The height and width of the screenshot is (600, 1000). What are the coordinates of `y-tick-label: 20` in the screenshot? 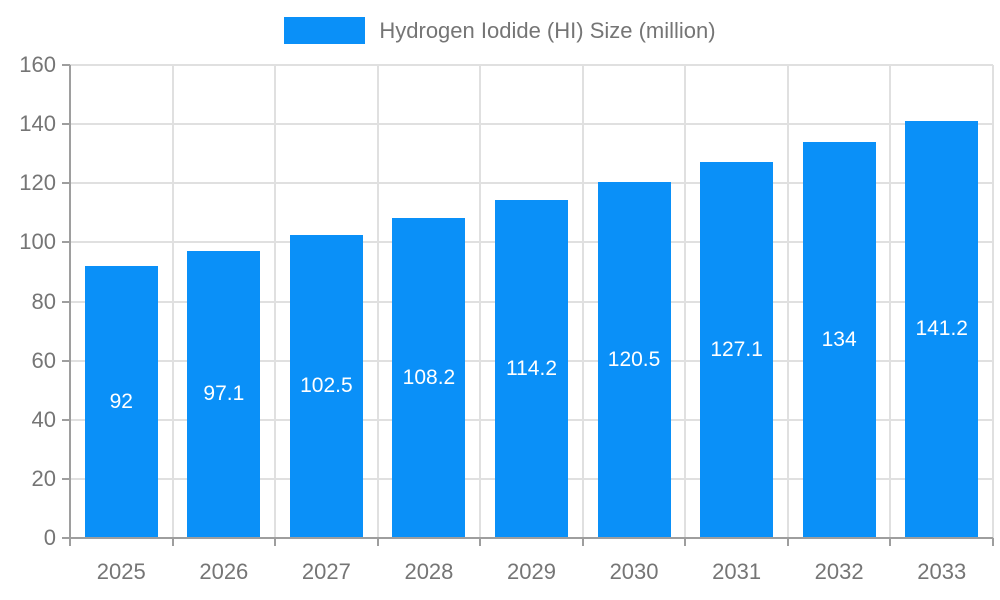 It's located at (43, 478).